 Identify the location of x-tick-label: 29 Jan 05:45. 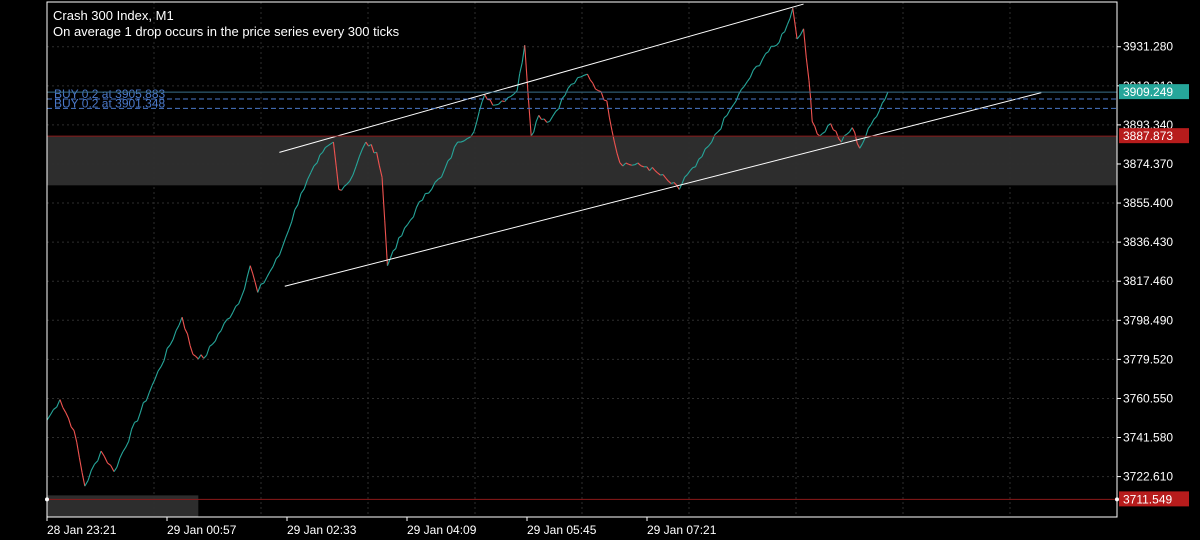
(562, 530).